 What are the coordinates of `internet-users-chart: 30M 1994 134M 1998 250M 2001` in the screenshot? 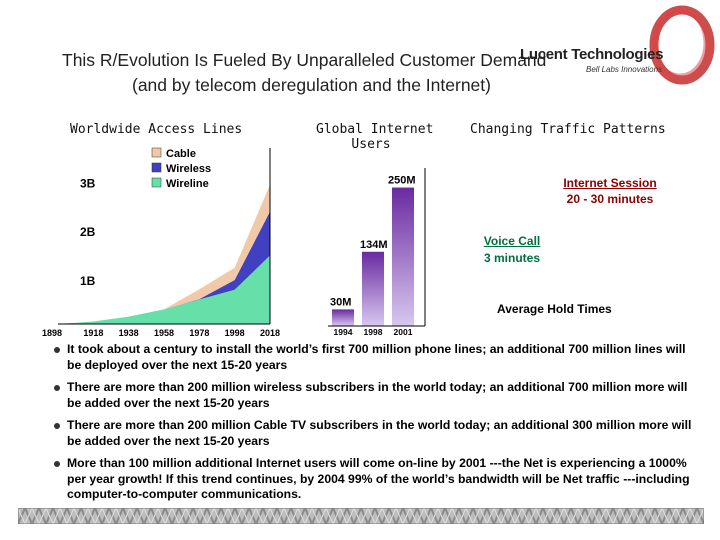 It's located at (377, 252).